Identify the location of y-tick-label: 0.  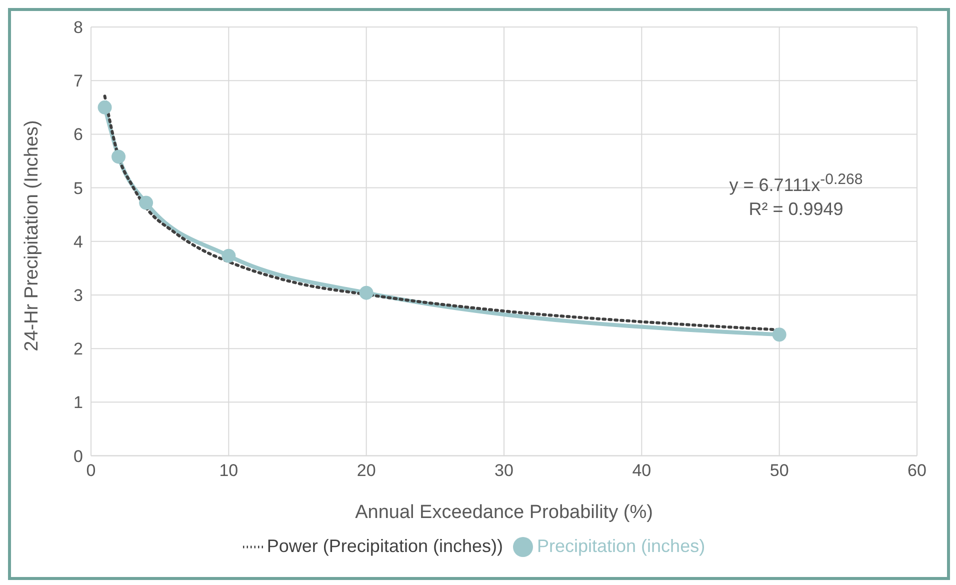
(78, 456).